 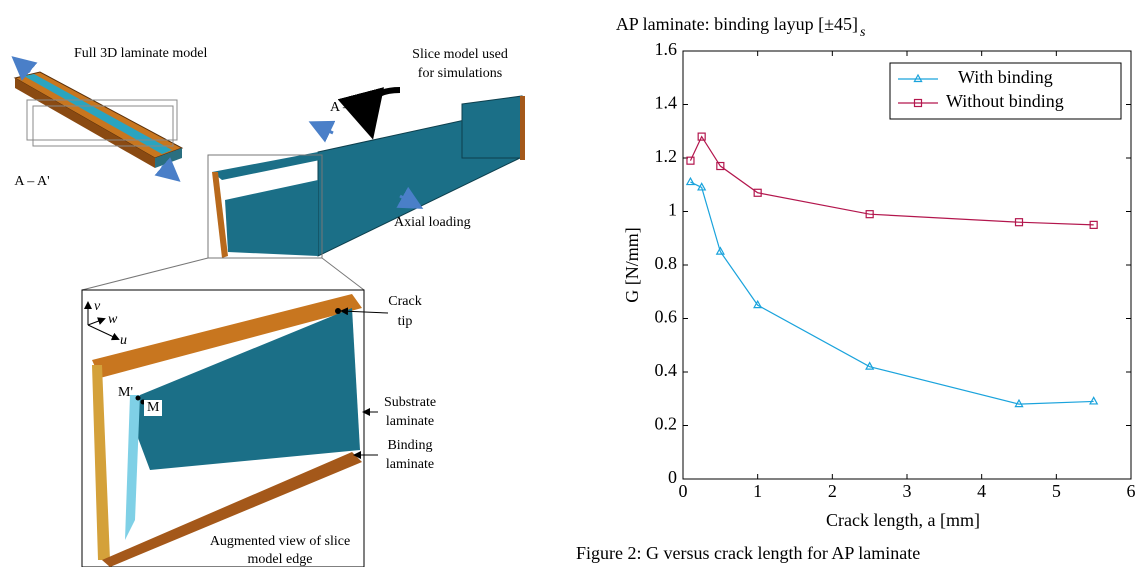 What do you see at coordinates (125, 392) in the screenshot?
I see `label: M'` at bounding box center [125, 392].